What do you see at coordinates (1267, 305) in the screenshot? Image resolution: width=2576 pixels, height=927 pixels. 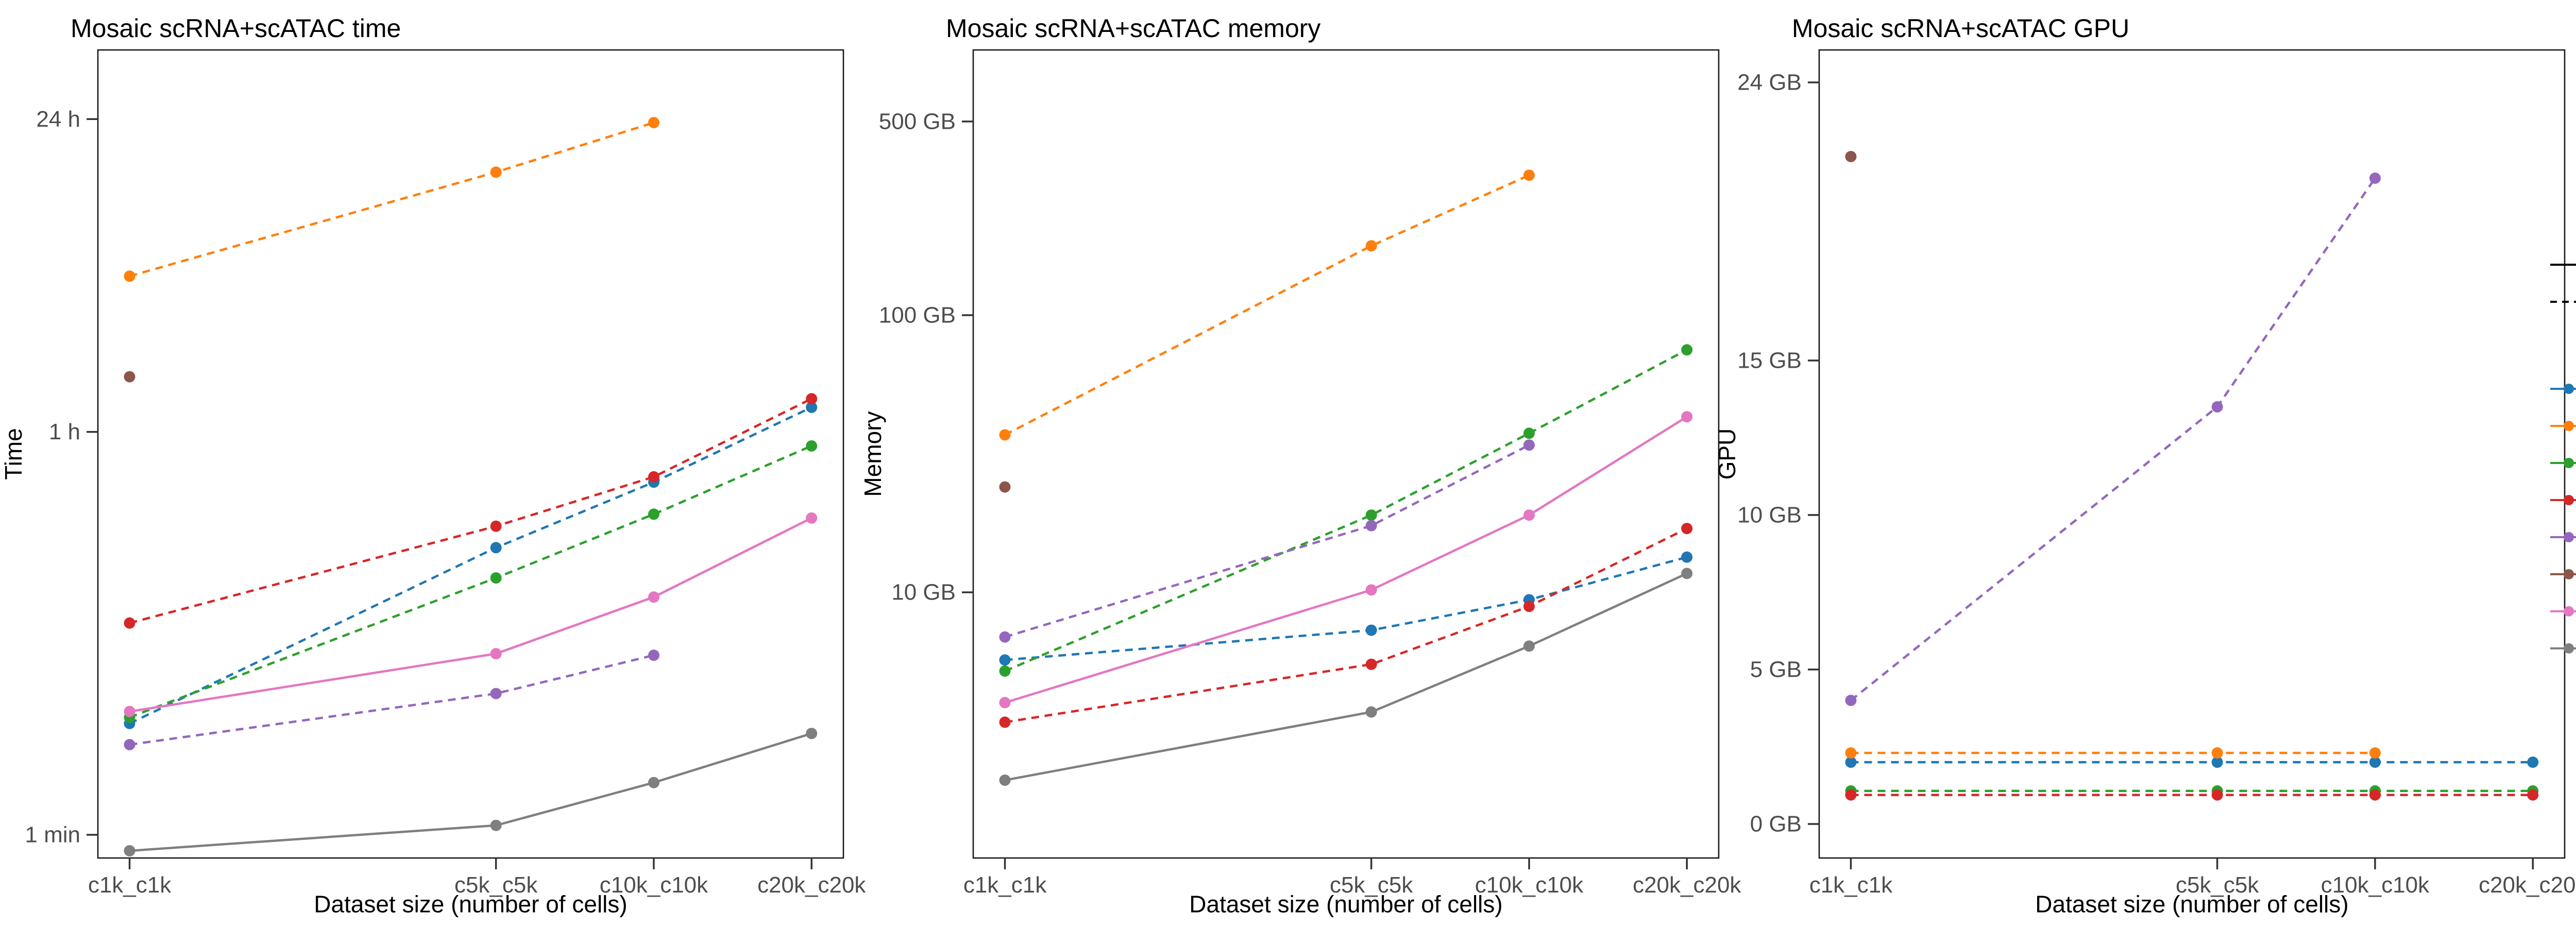 I see `series-line-midas` at bounding box center [1267, 305].